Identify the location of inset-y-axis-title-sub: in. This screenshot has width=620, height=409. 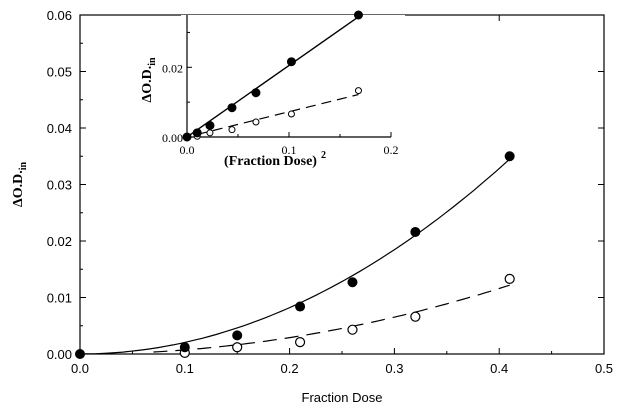
(152, 61).